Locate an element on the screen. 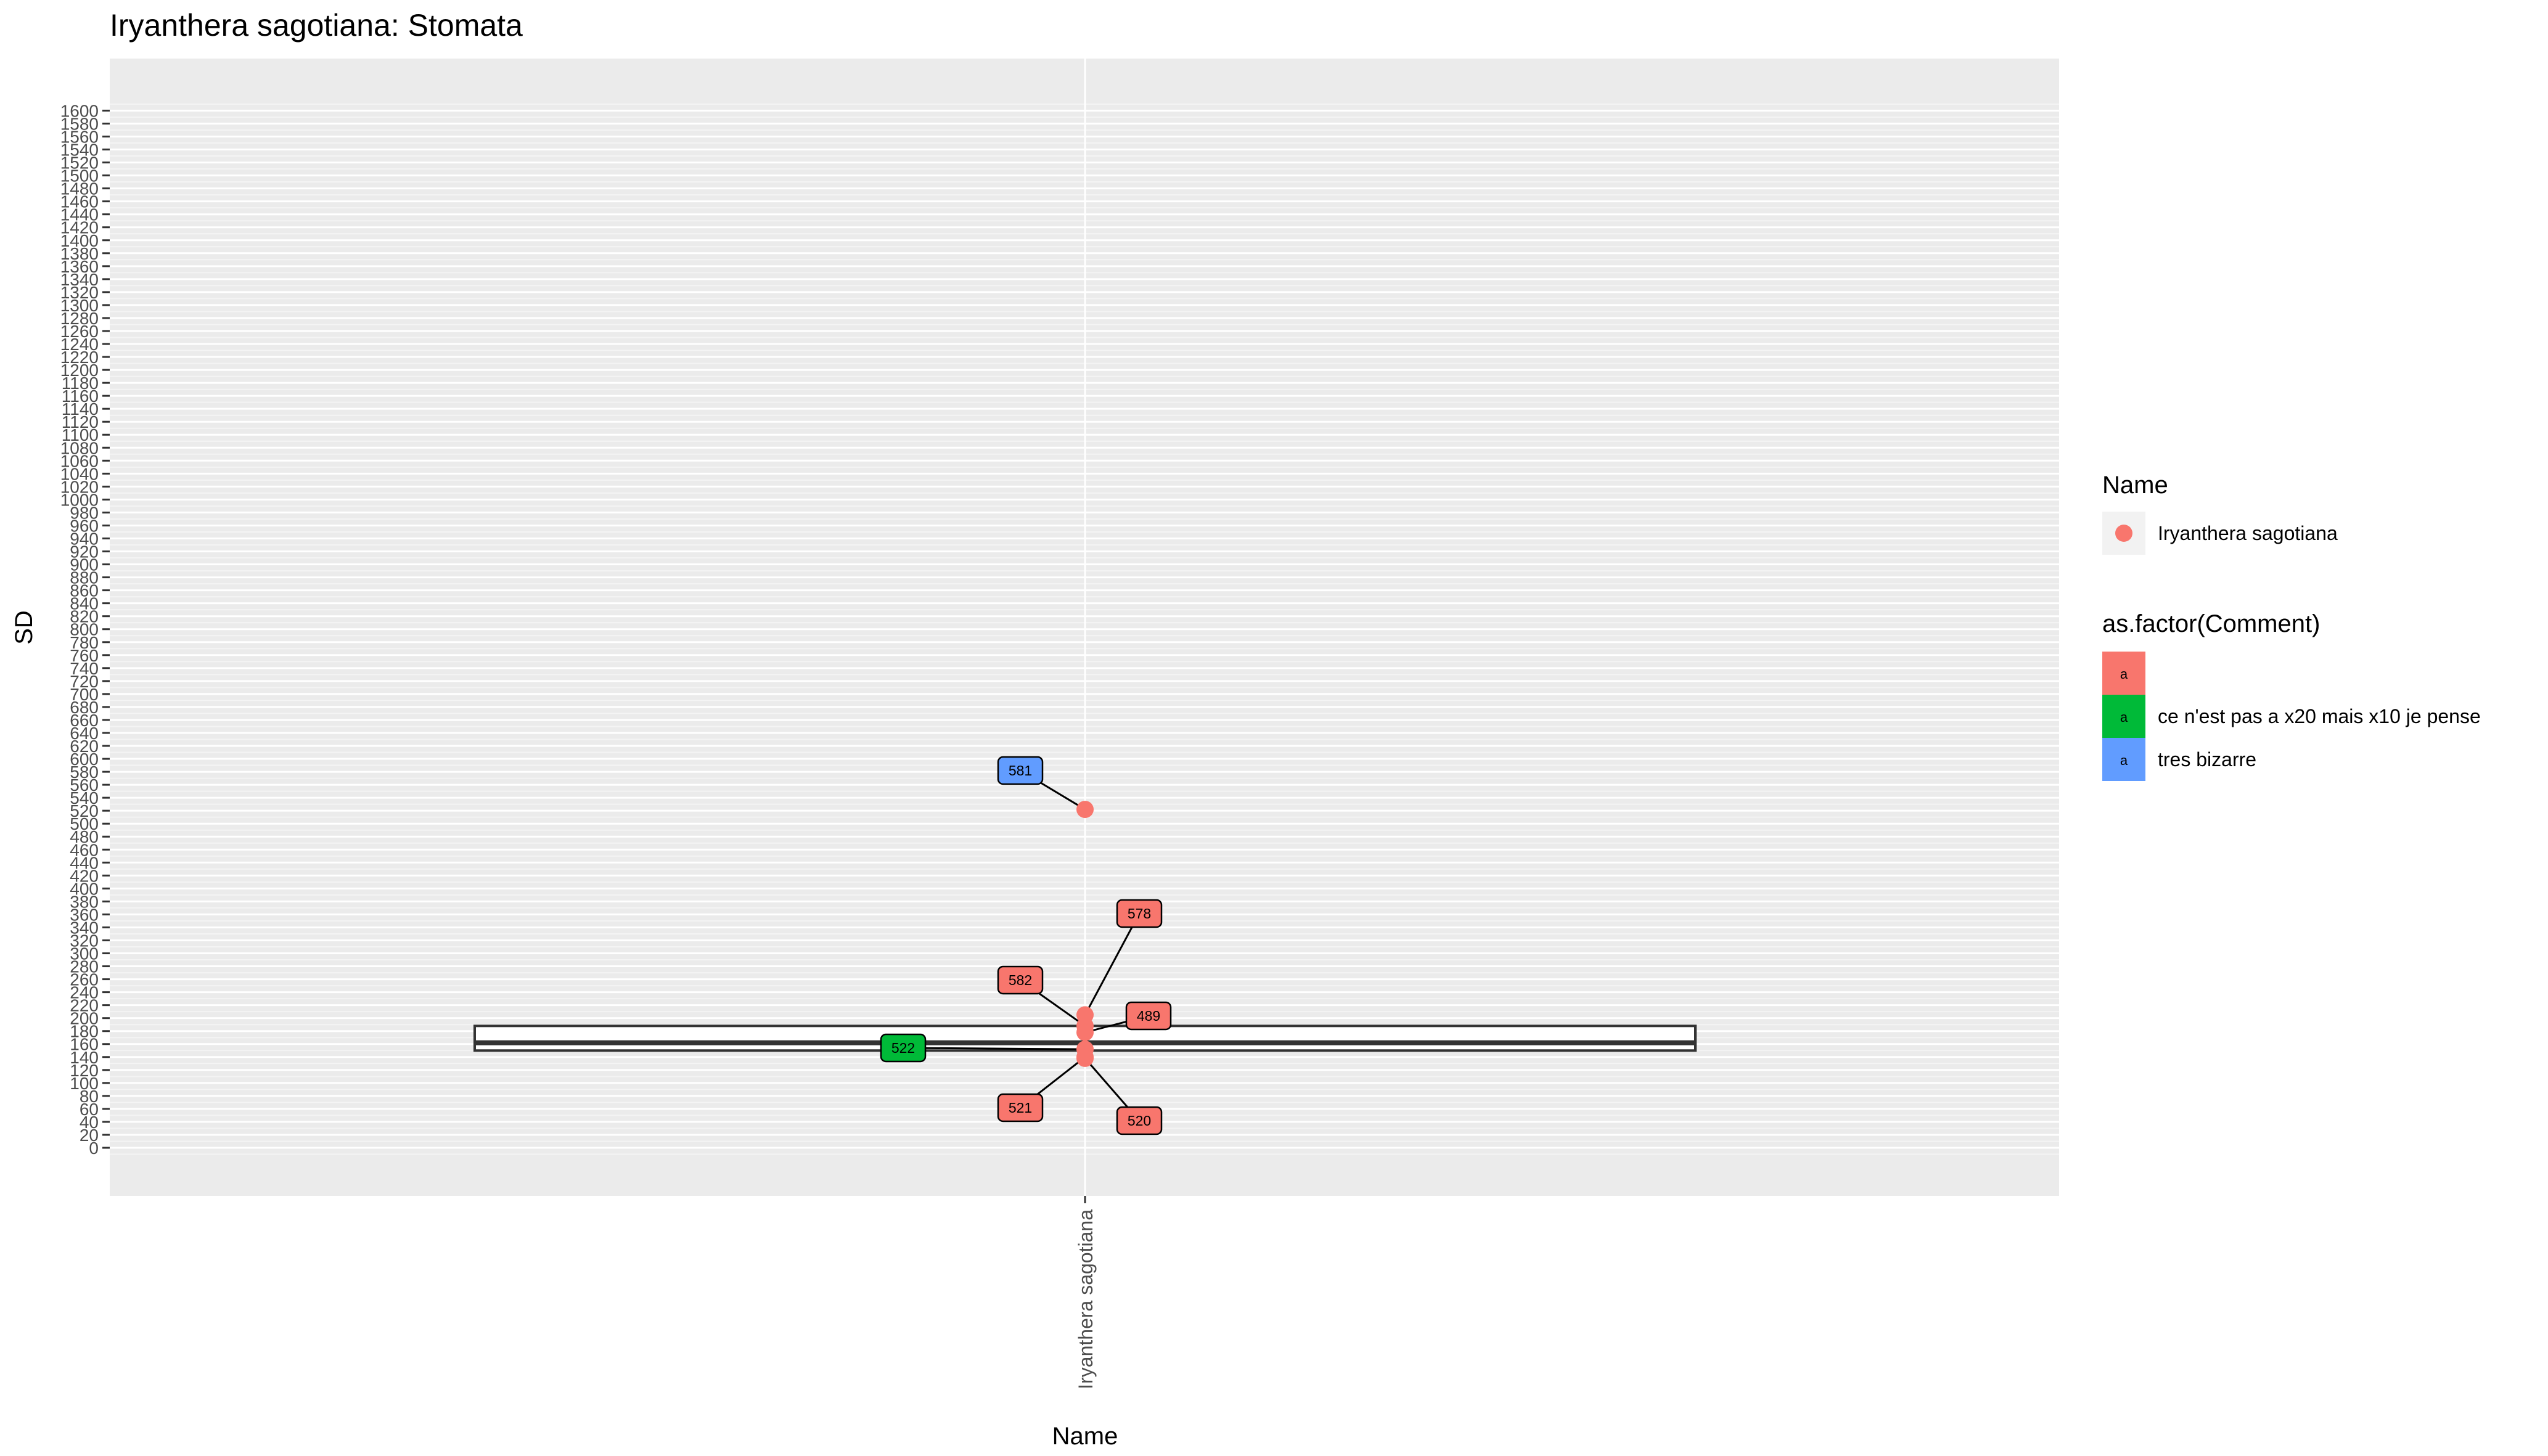 The image size is (2548, 1456). y-axis-title: SD is located at coordinates (24, 627).